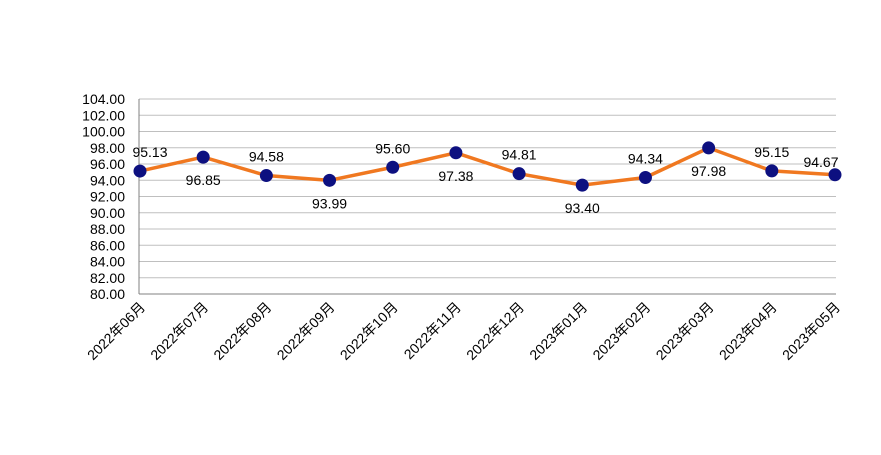 This screenshot has width=881, height=455. I want to click on x-tick-label: 2023年03月, so click(685, 331).